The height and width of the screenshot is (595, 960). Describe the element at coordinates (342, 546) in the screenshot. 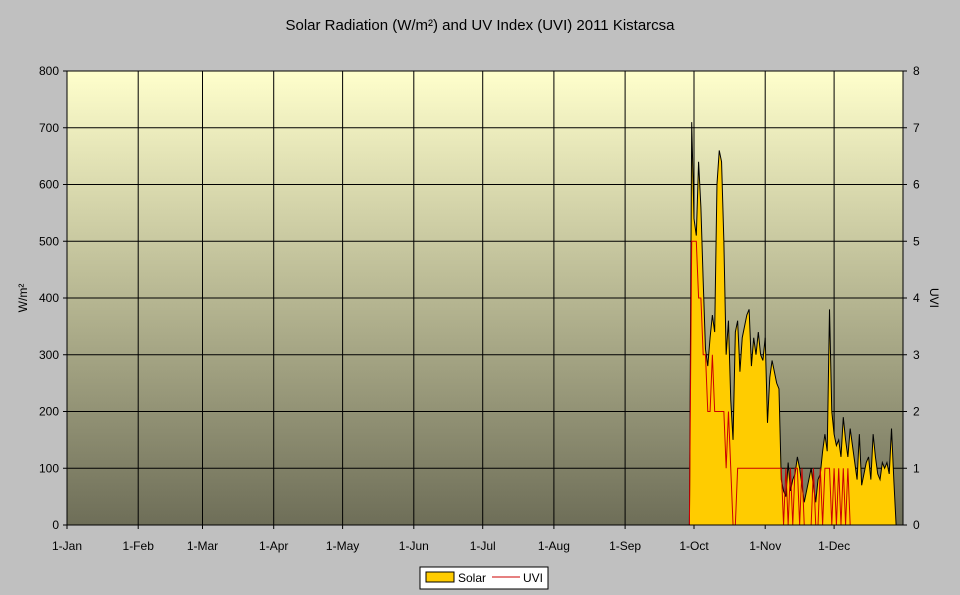

I see `x-tick-label: 1-May` at that location.